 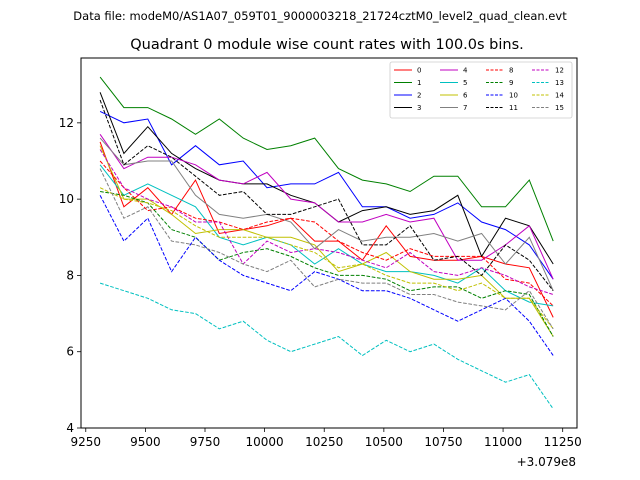 What do you see at coordinates (66, 199) in the screenshot?
I see `y-tick-label: 10` at bounding box center [66, 199].